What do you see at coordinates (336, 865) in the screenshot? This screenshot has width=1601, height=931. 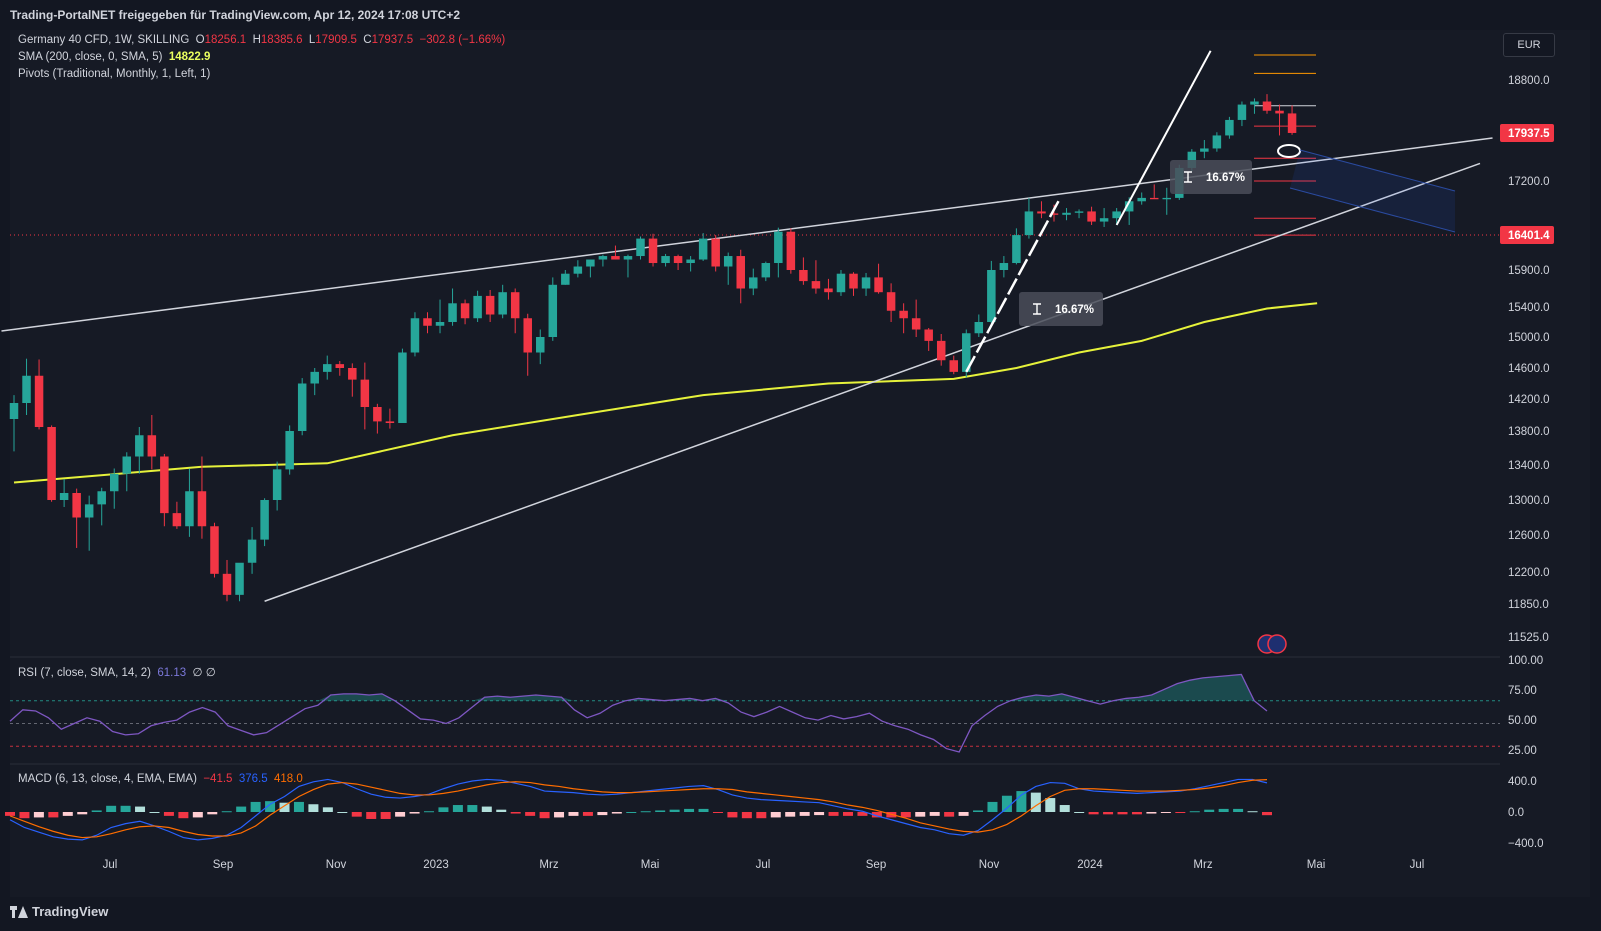 I see `time-tick-label: Nov` at bounding box center [336, 865].